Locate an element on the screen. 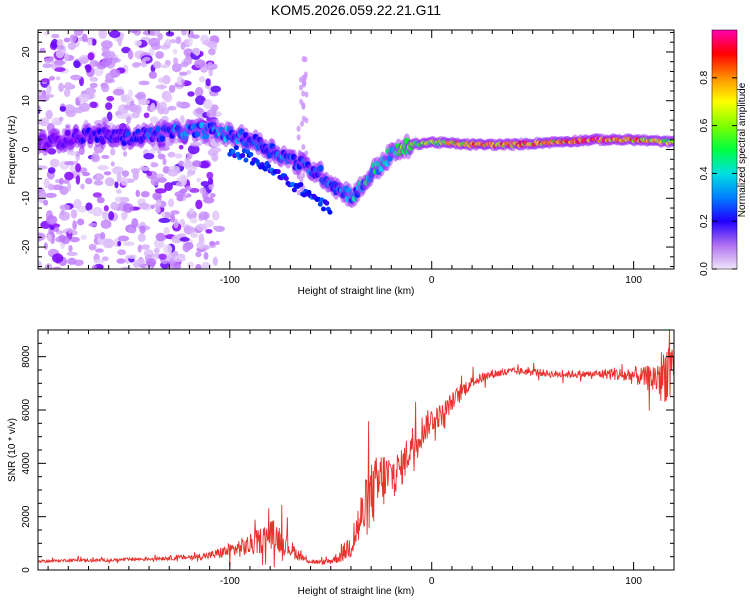 The height and width of the screenshot is (600, 750). spectrogram-x-label: Height of straight line (km) is located at coordinates (356, 291).